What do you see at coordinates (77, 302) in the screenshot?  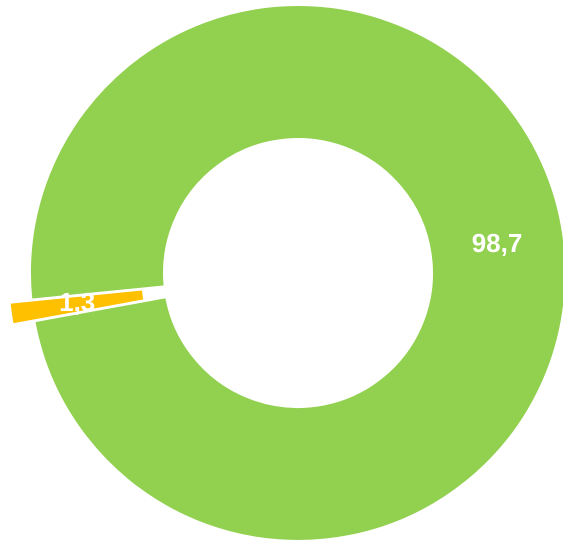 I see `data-label: 1,3` at bounding box center [77, 302].